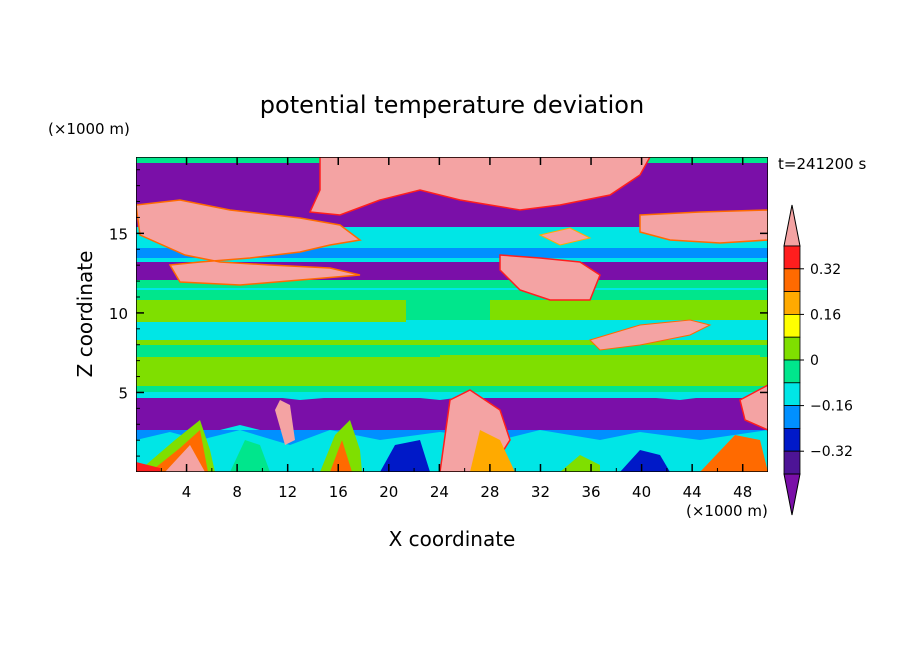 The image size is (904, 654). I want to click on y-axis-label: Z coordinate, so click(85, 314).